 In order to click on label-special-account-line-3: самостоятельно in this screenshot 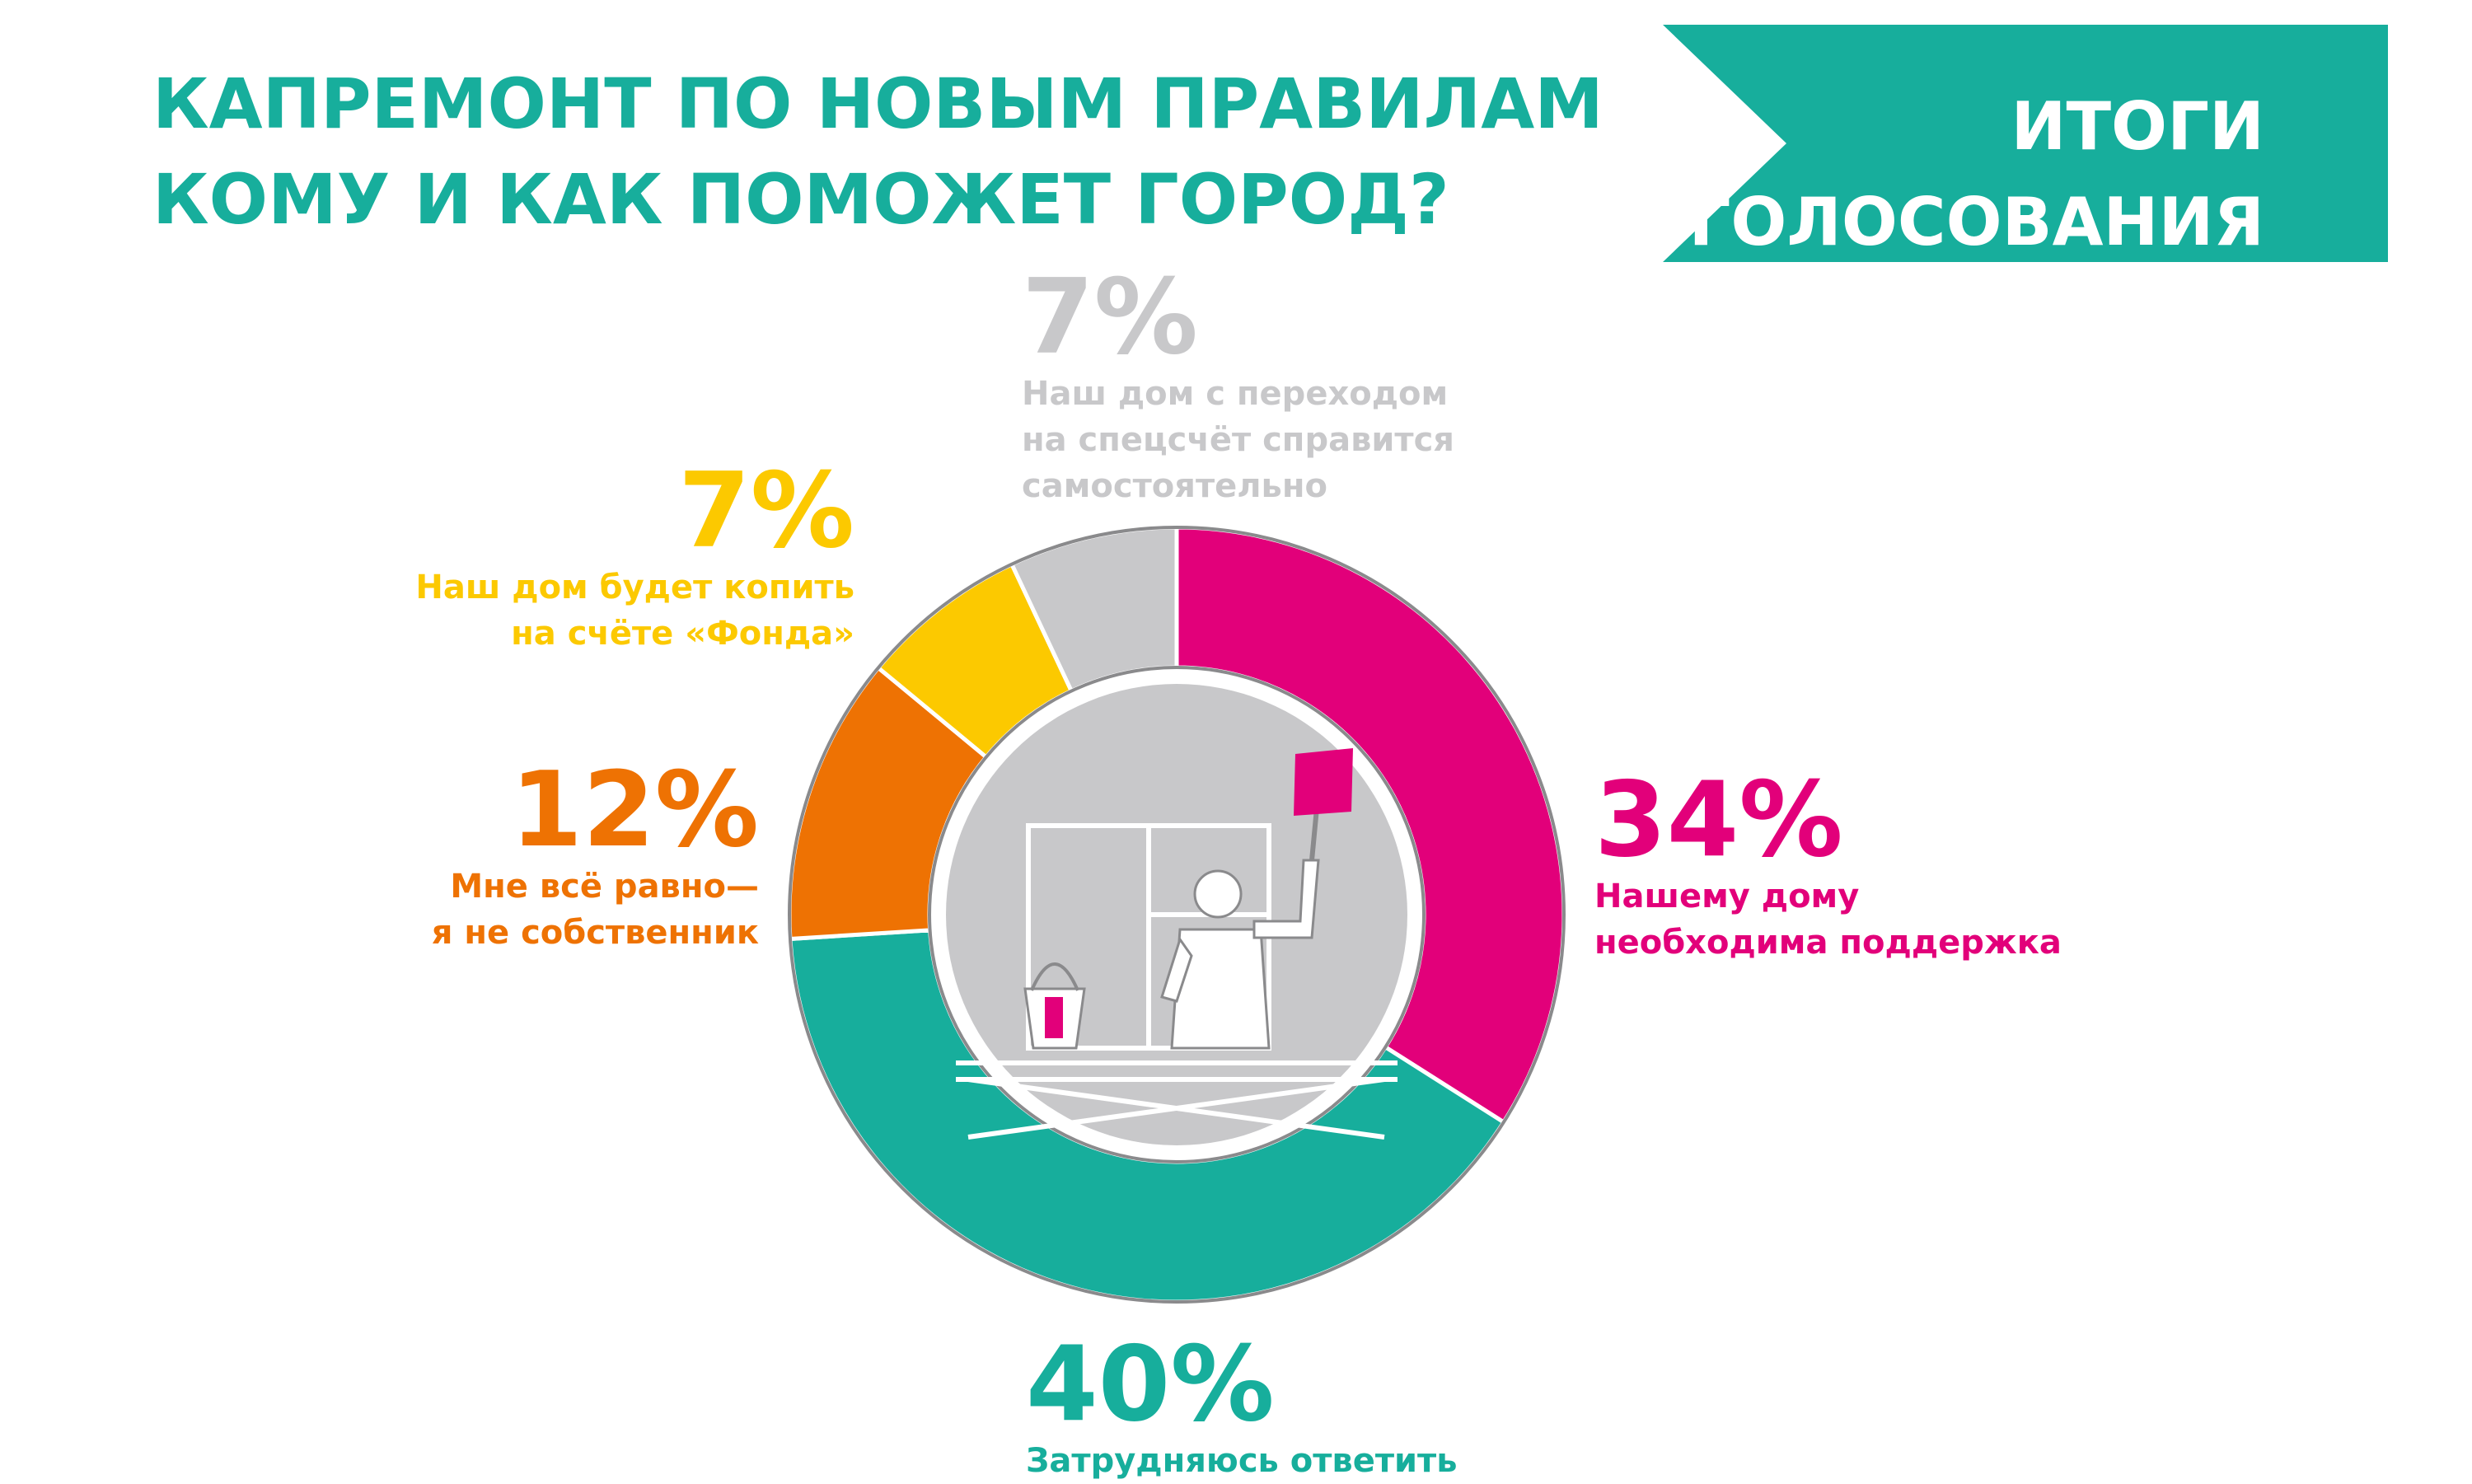, I will do `click(1174, 486)`.